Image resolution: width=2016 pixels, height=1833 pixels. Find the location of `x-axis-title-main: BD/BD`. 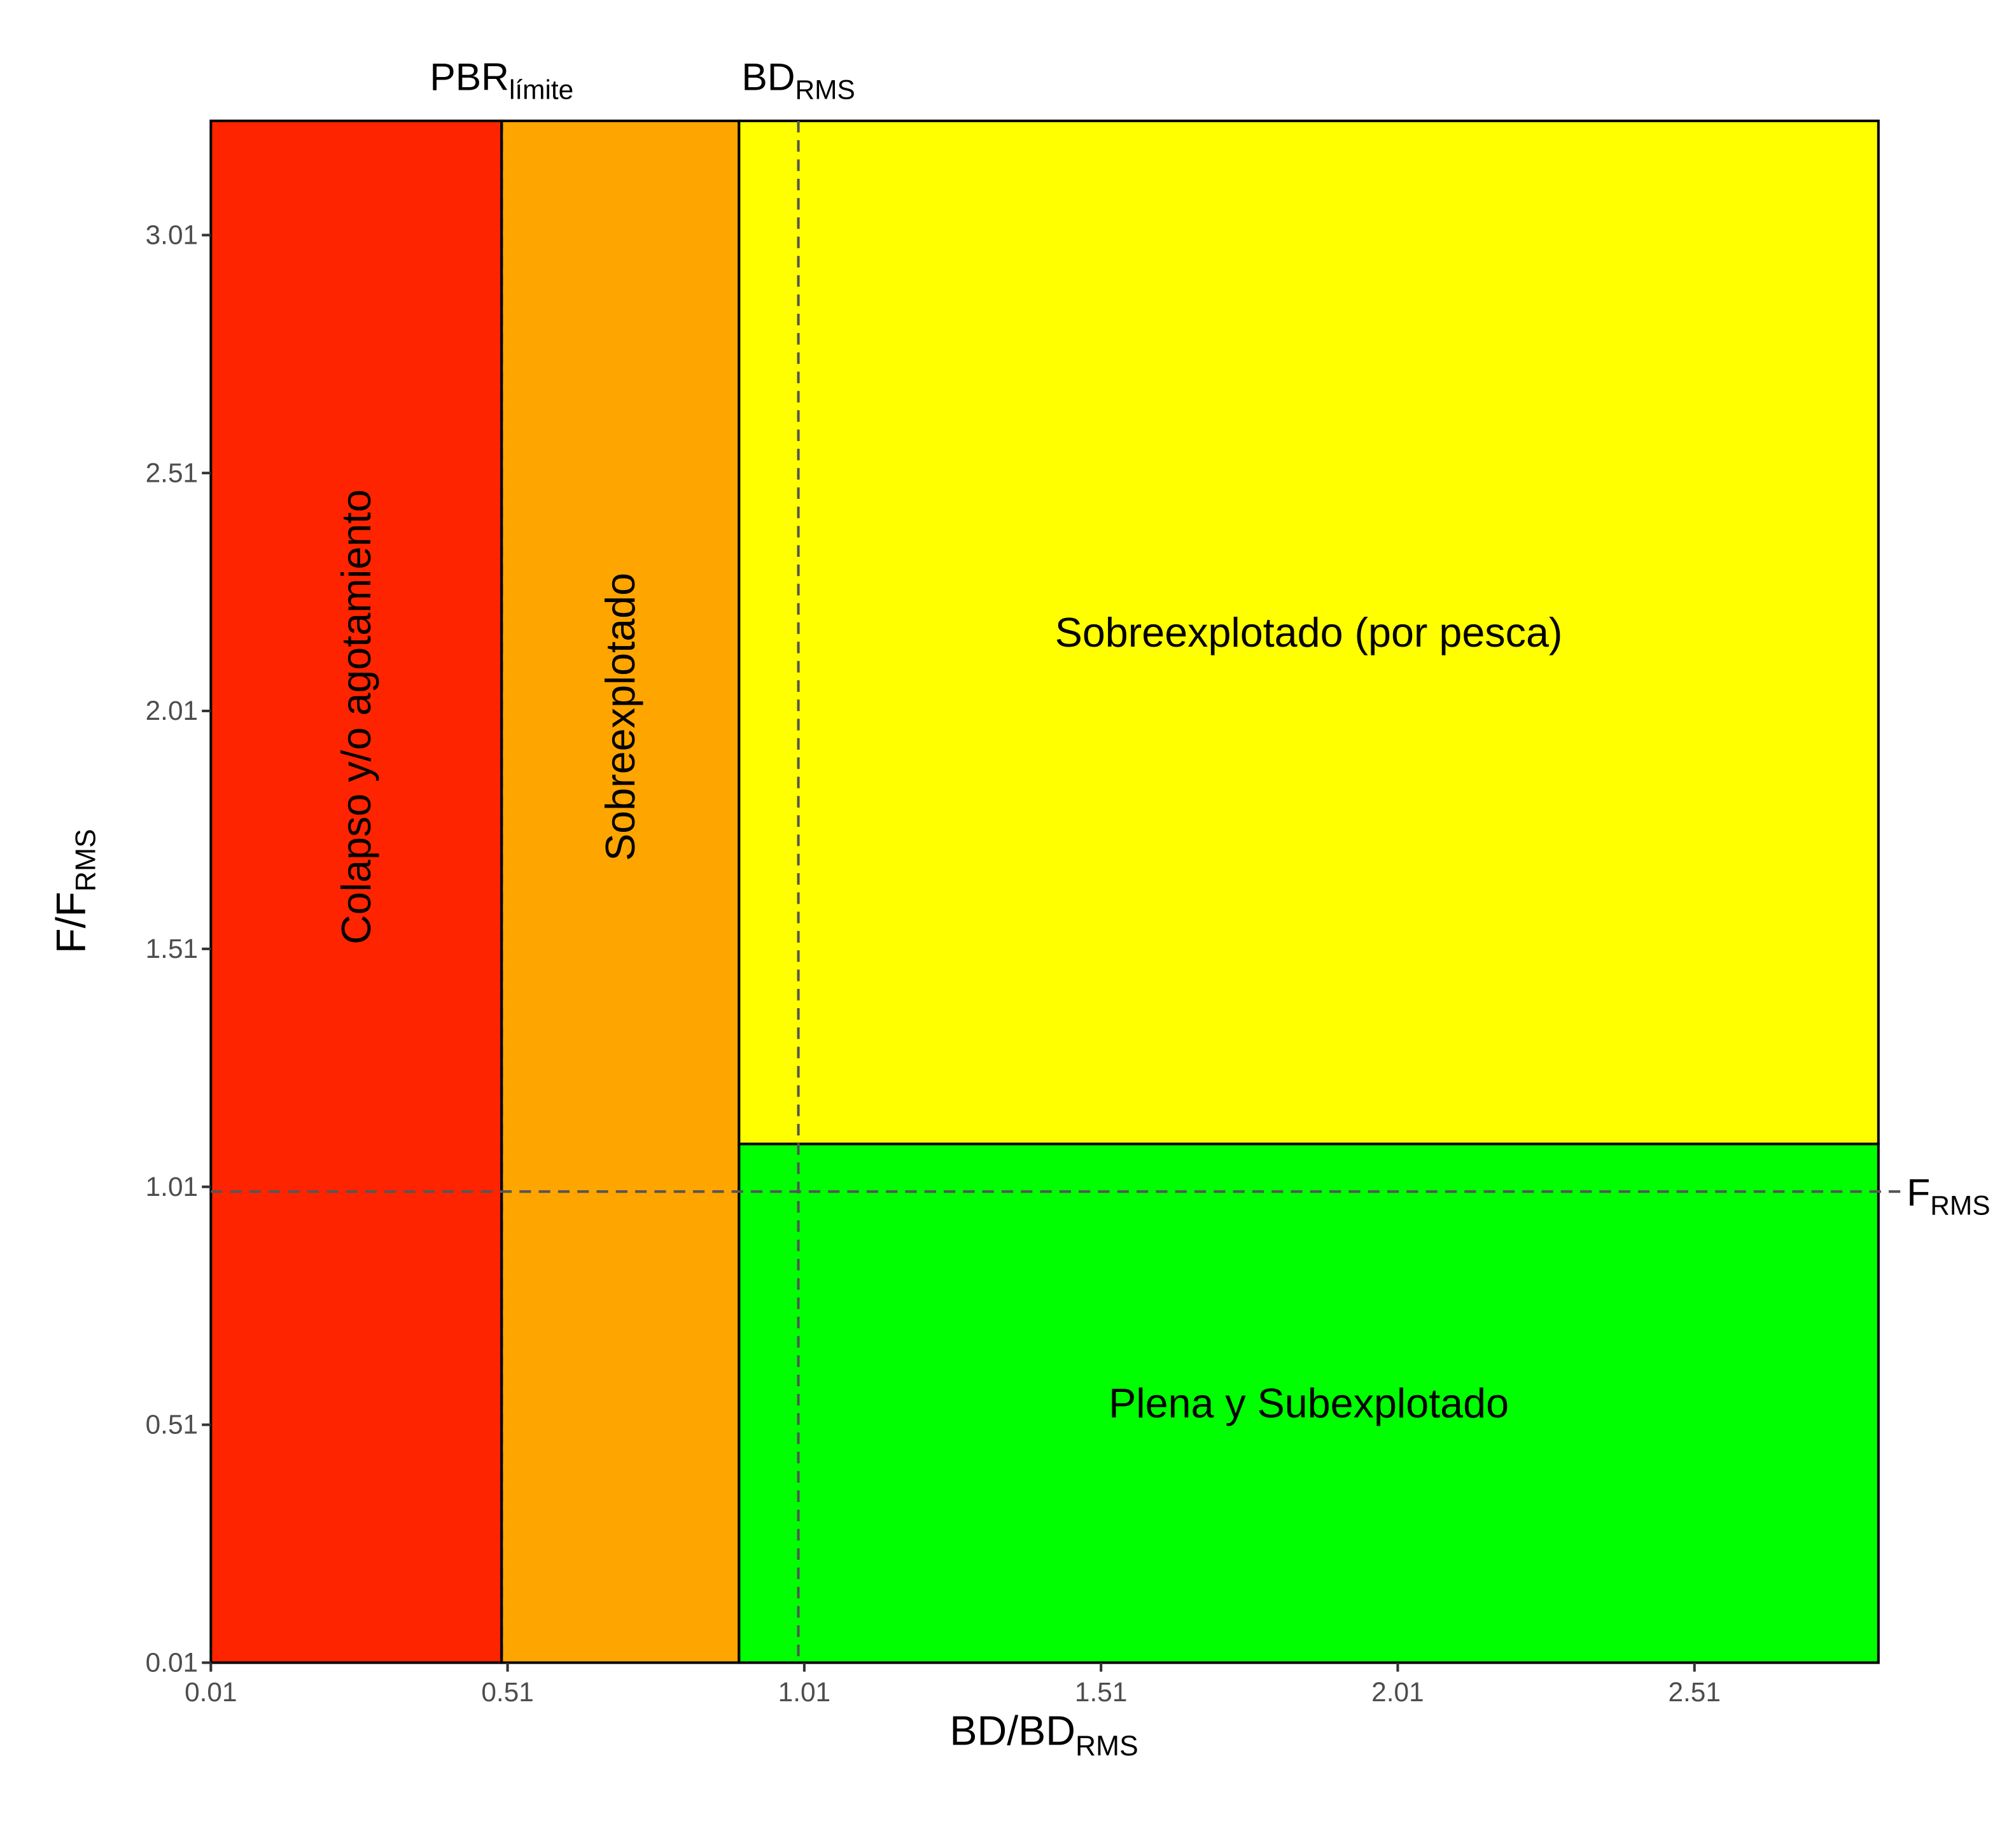

x-axis-title-main: BD/BD is located at coordinates (1012, 1731).